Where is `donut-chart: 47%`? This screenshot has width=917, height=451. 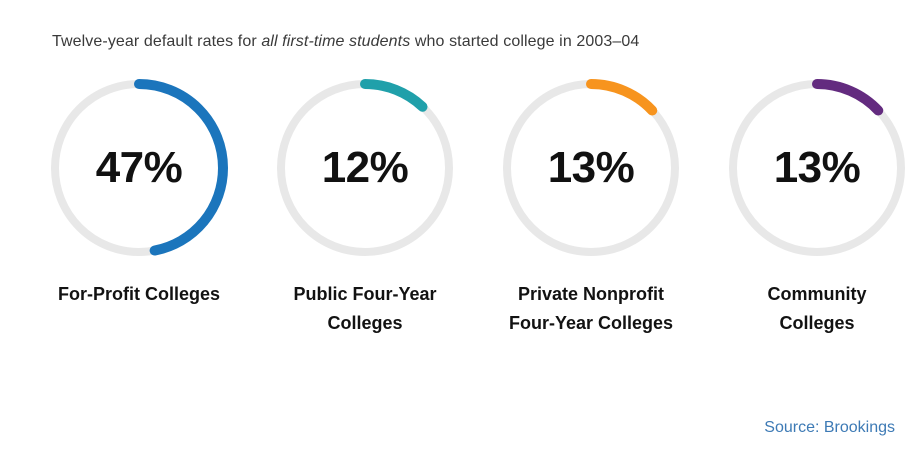 donut-chart: 47% is located at coordinates (139, 168).